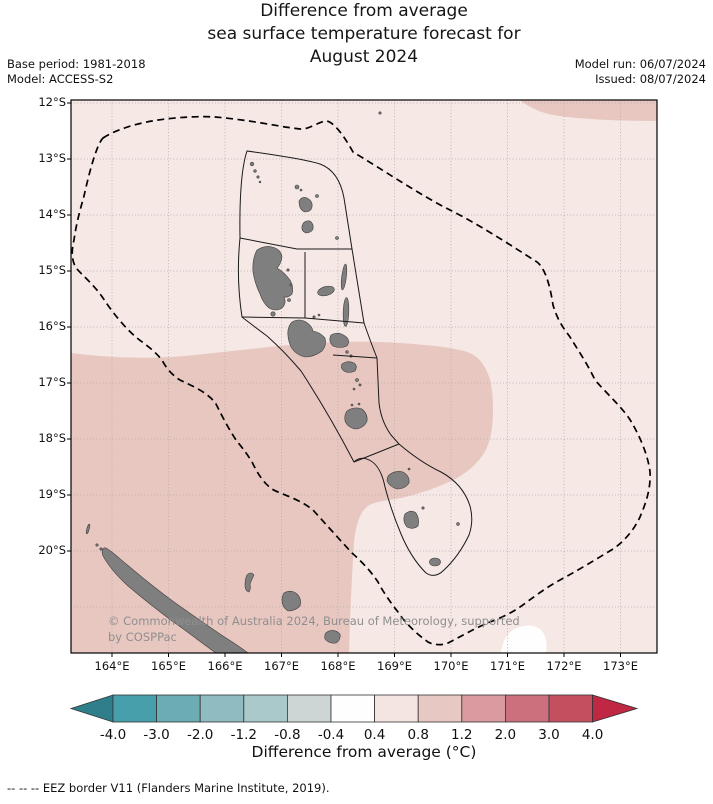 This screenshot has height=804, width=713. Describe the element at coordinates (451, 666) in the screenshot. I see `x-tick-label: 170°E` at that location.